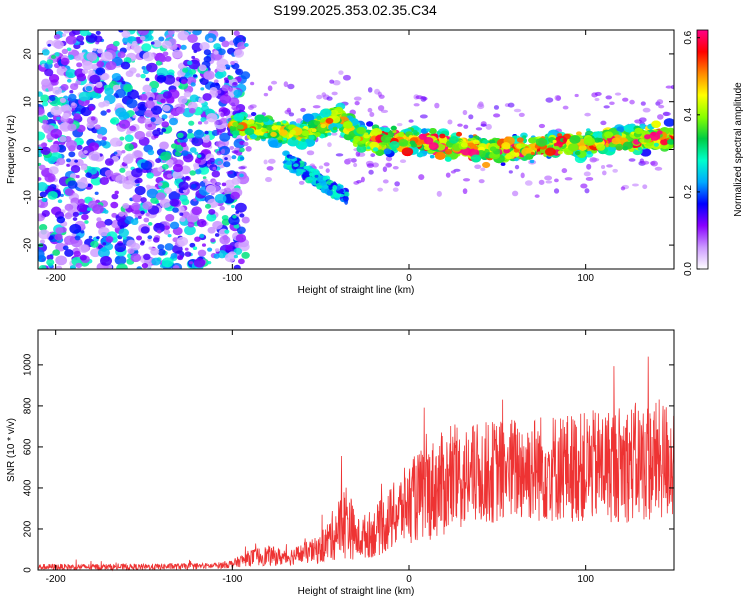  What do you see at coordinates (28, 54) in the screenshot?
I see `spectrogram-ytick-label: 20` at bounding box center [28, 54].